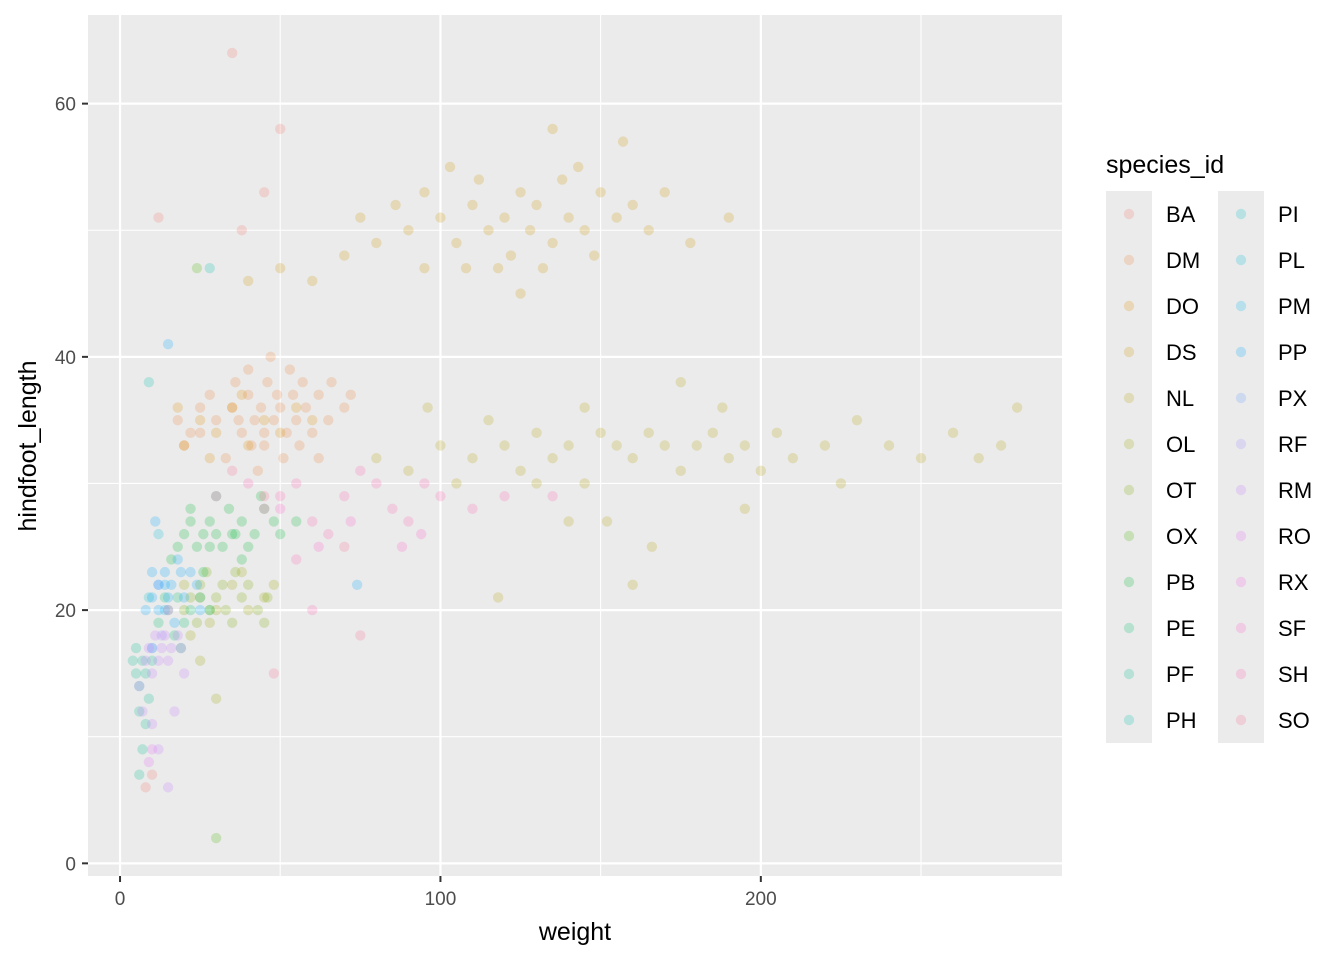  I want to click on series-ba, so click(213, 420).